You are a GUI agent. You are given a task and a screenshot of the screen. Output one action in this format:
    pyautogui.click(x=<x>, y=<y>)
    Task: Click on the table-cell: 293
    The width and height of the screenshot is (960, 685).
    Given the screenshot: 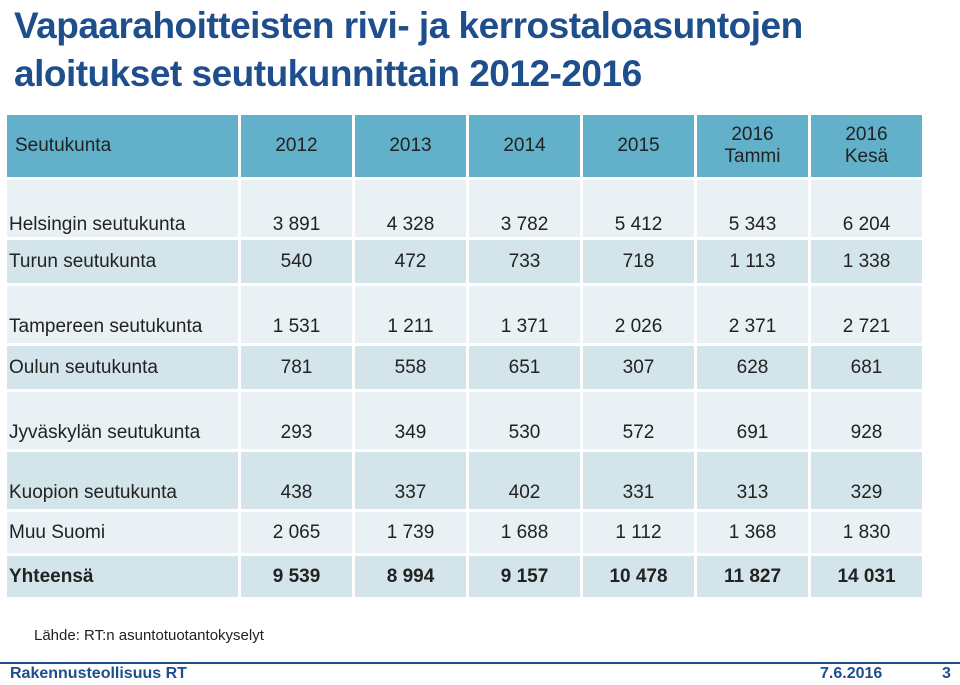 What is the action you would take?
    pyautogui.click(x=296, y=419)
    